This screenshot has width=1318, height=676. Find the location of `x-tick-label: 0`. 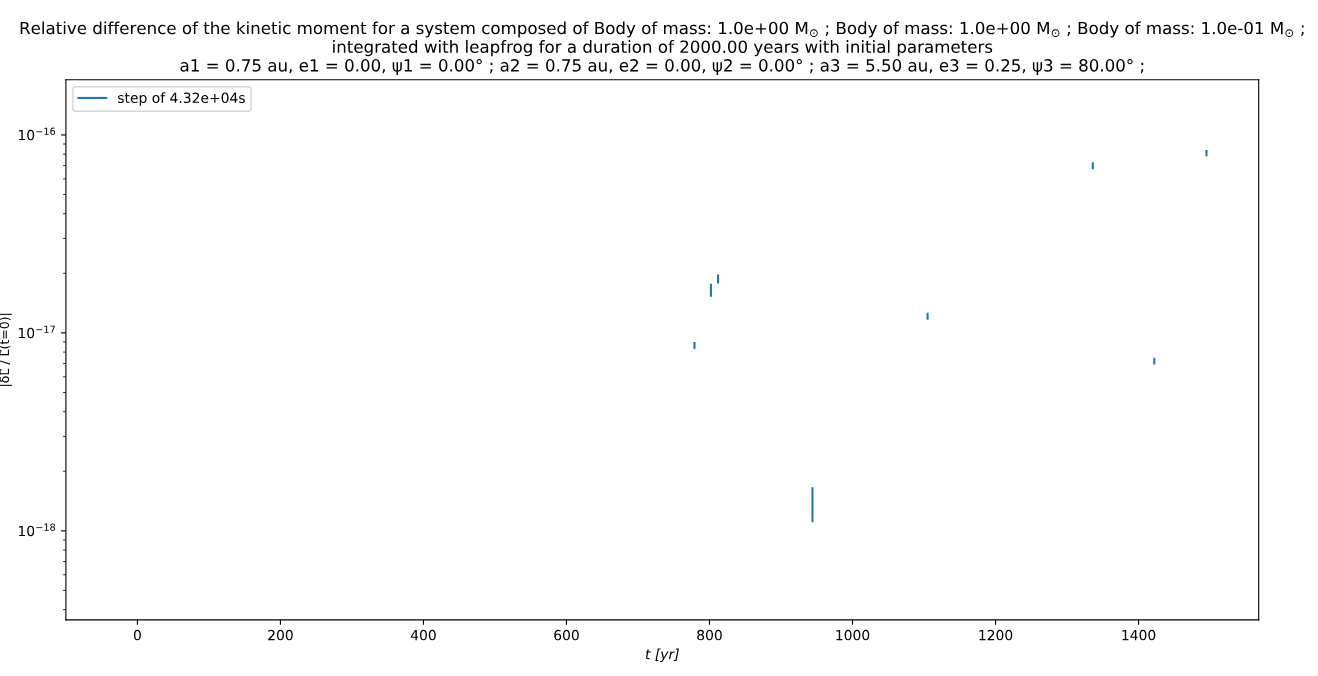

x-tick-label: 0 is located at coordinates (137, 635).